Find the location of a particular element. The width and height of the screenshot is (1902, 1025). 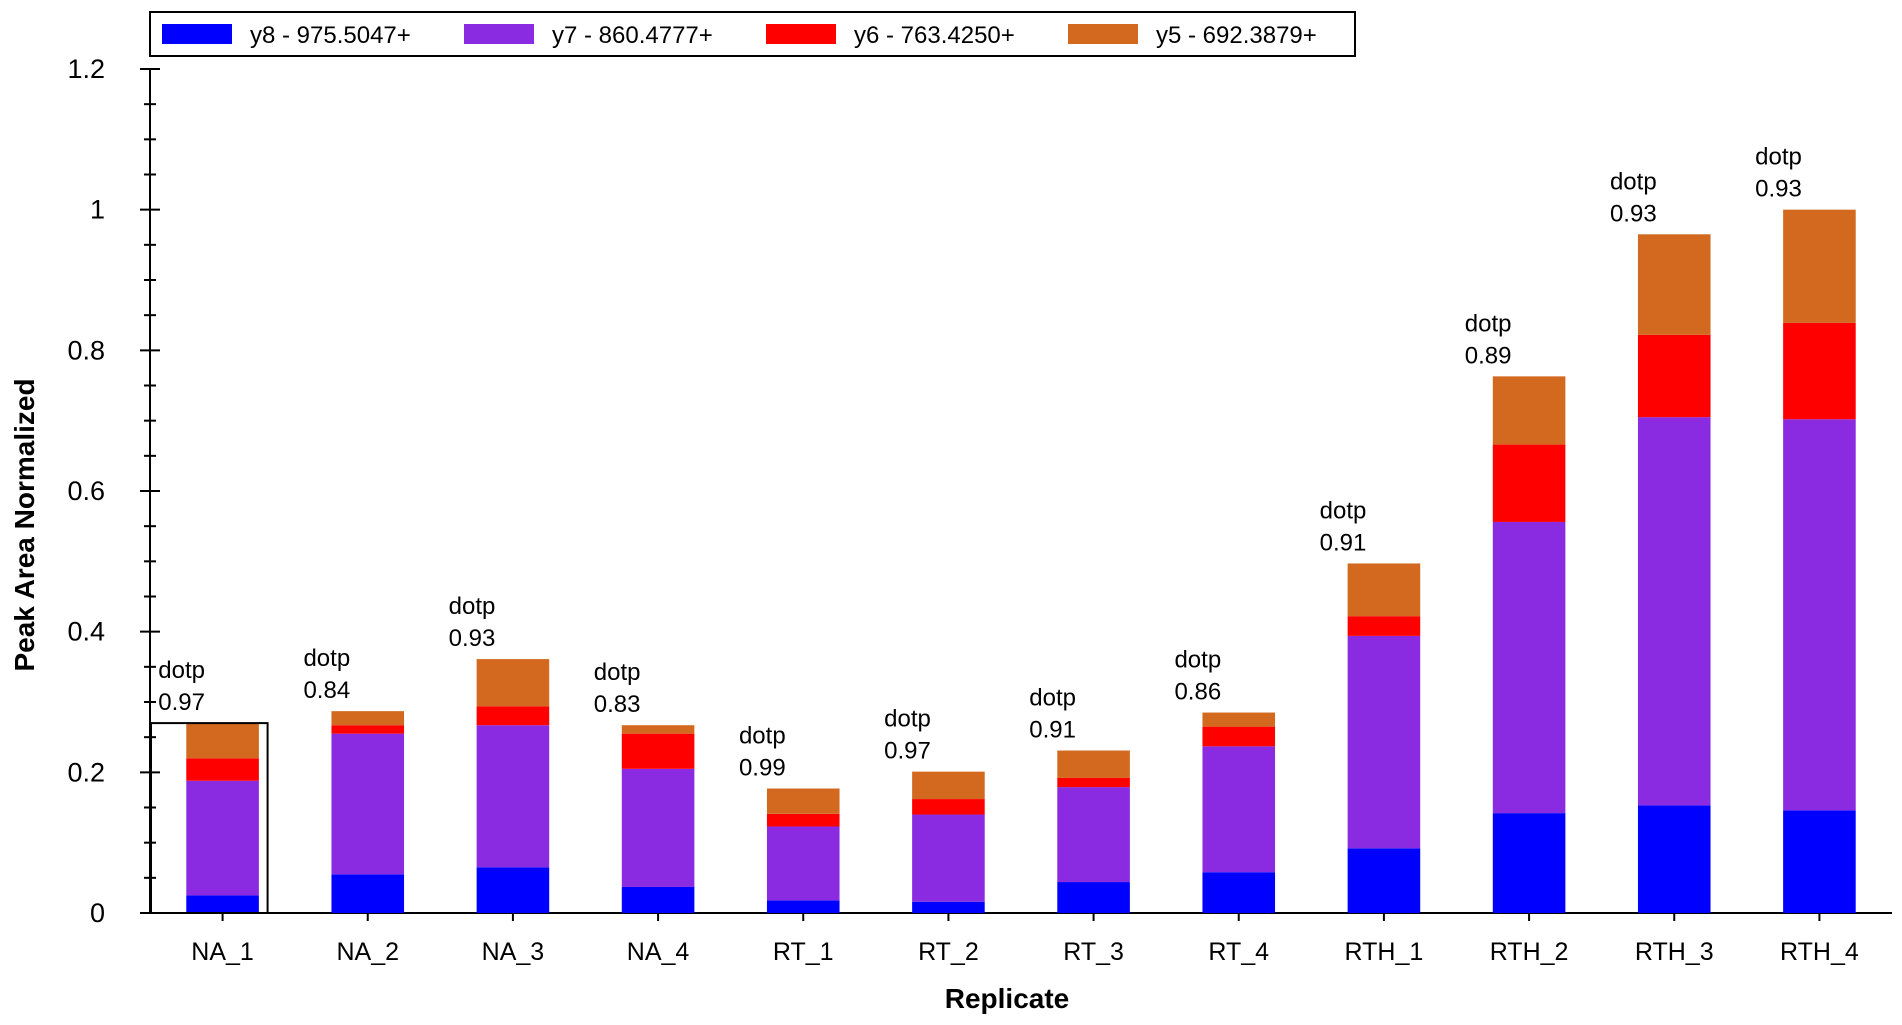

y-tick-label: 0.8 is located at coordinates (86, 350).